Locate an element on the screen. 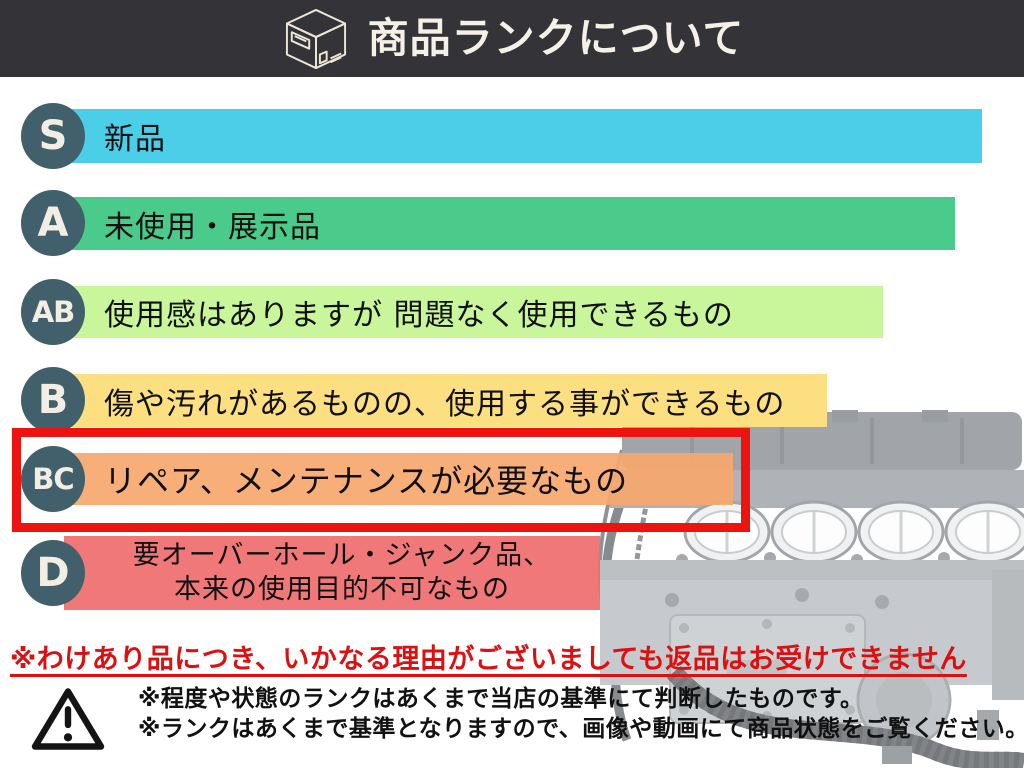 The height and width of the screenshot is (772, 1024). rank-d-letter: D is located at coordinates (53, 573).